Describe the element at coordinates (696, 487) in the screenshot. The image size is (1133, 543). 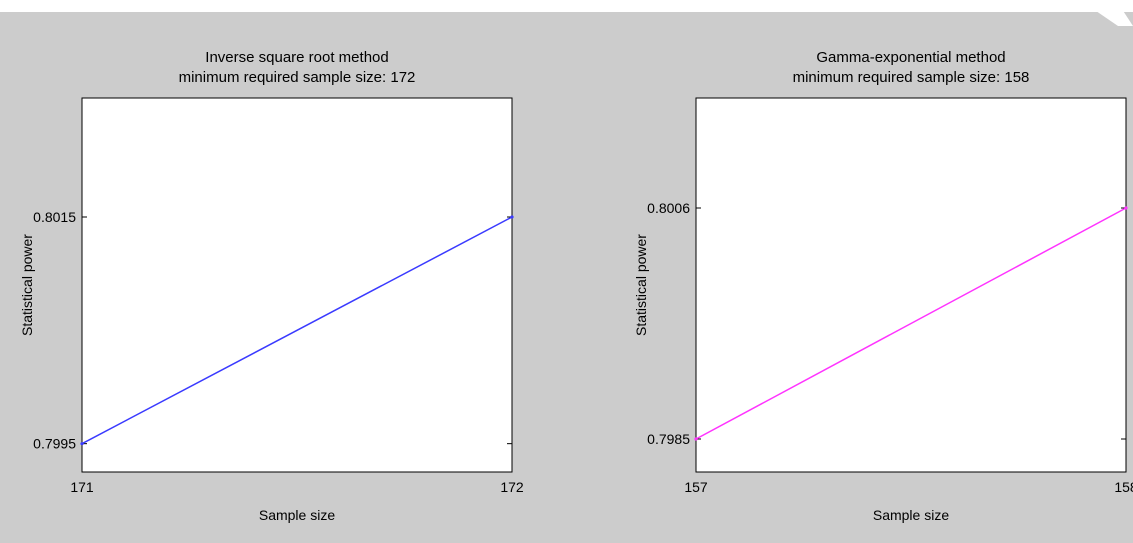
I see `x-tick-label: 157` at that location.